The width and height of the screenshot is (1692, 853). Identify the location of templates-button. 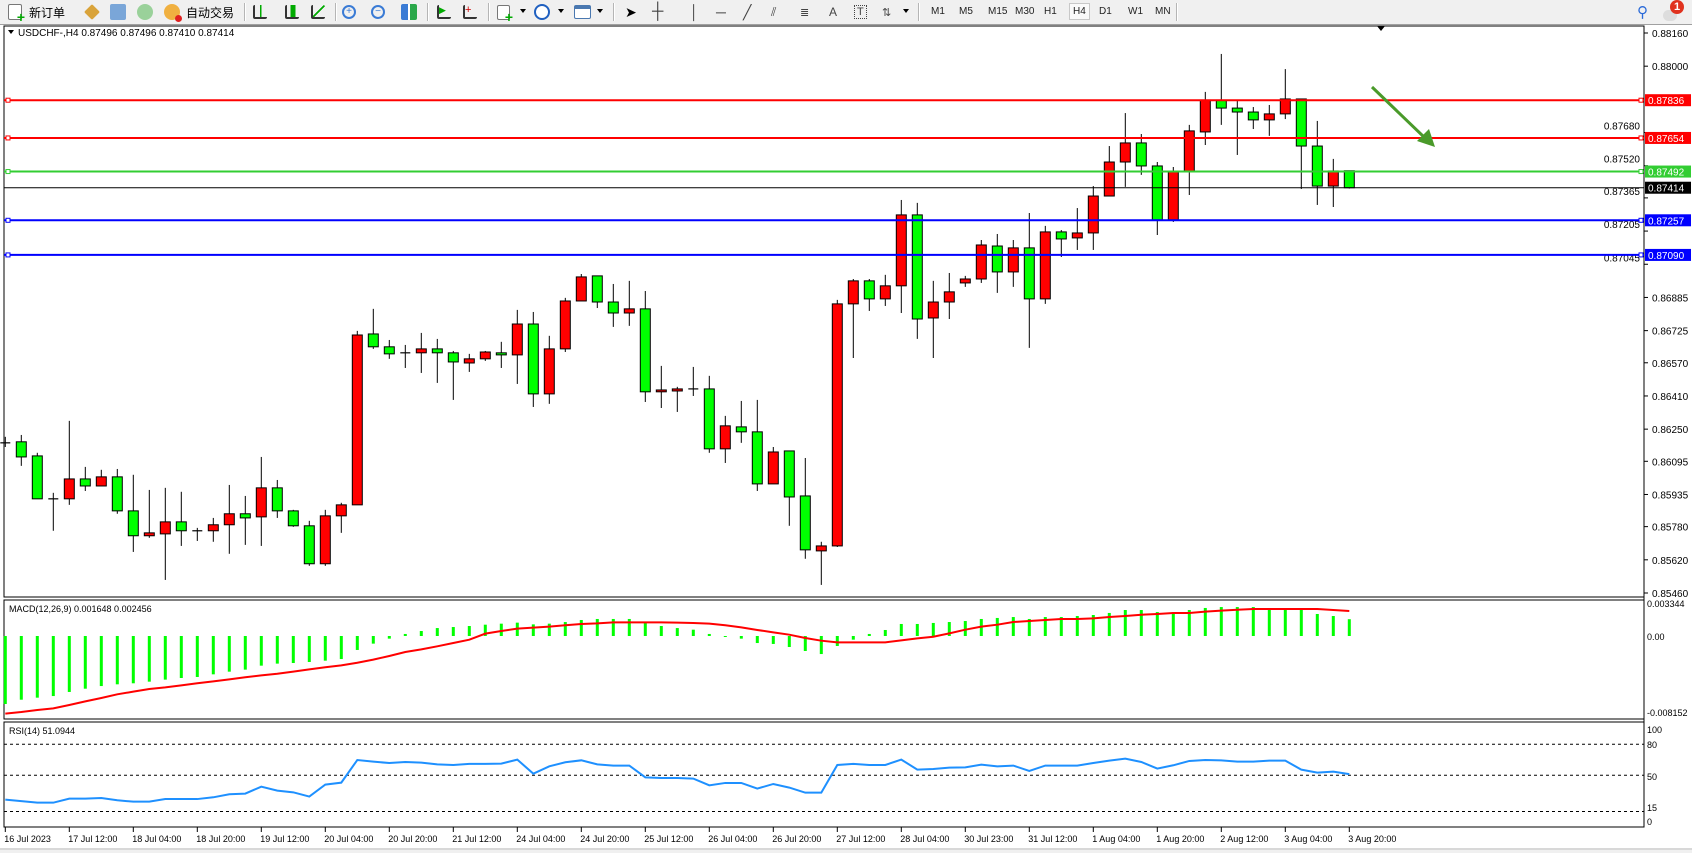
(582, 12).